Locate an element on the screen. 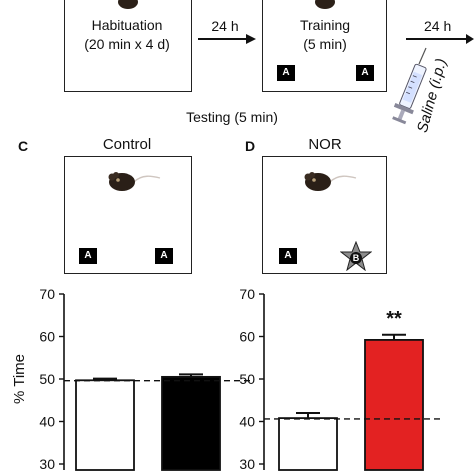 The image size is (474, 474). star-object-icon is located at coordinates (356, 256).